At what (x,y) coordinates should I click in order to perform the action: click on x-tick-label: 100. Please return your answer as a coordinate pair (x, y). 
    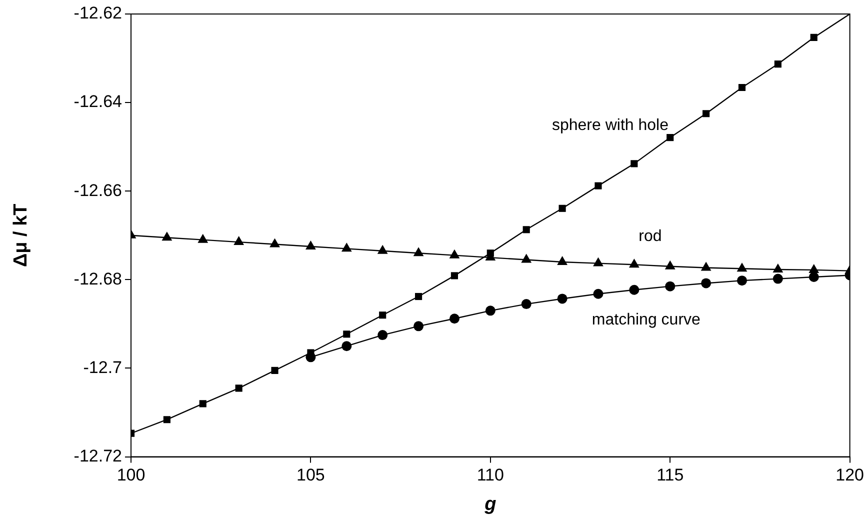
    Looking at the image, I should click on (131, 475).